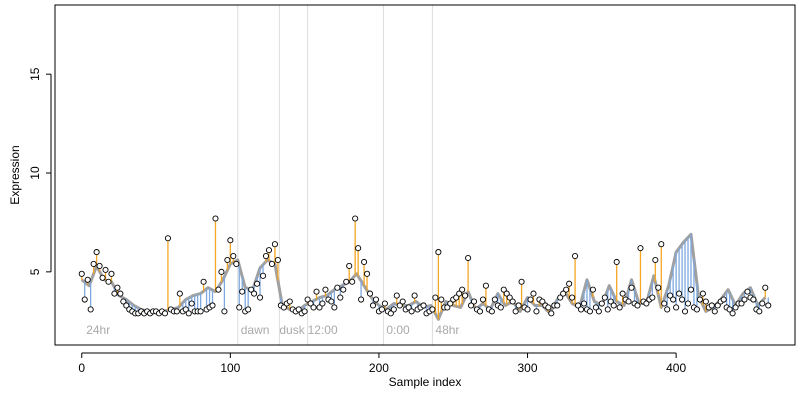 The width and height of the screenshot is (800, 400). I want to click on y-tick-label: 10, so click(35, 173).